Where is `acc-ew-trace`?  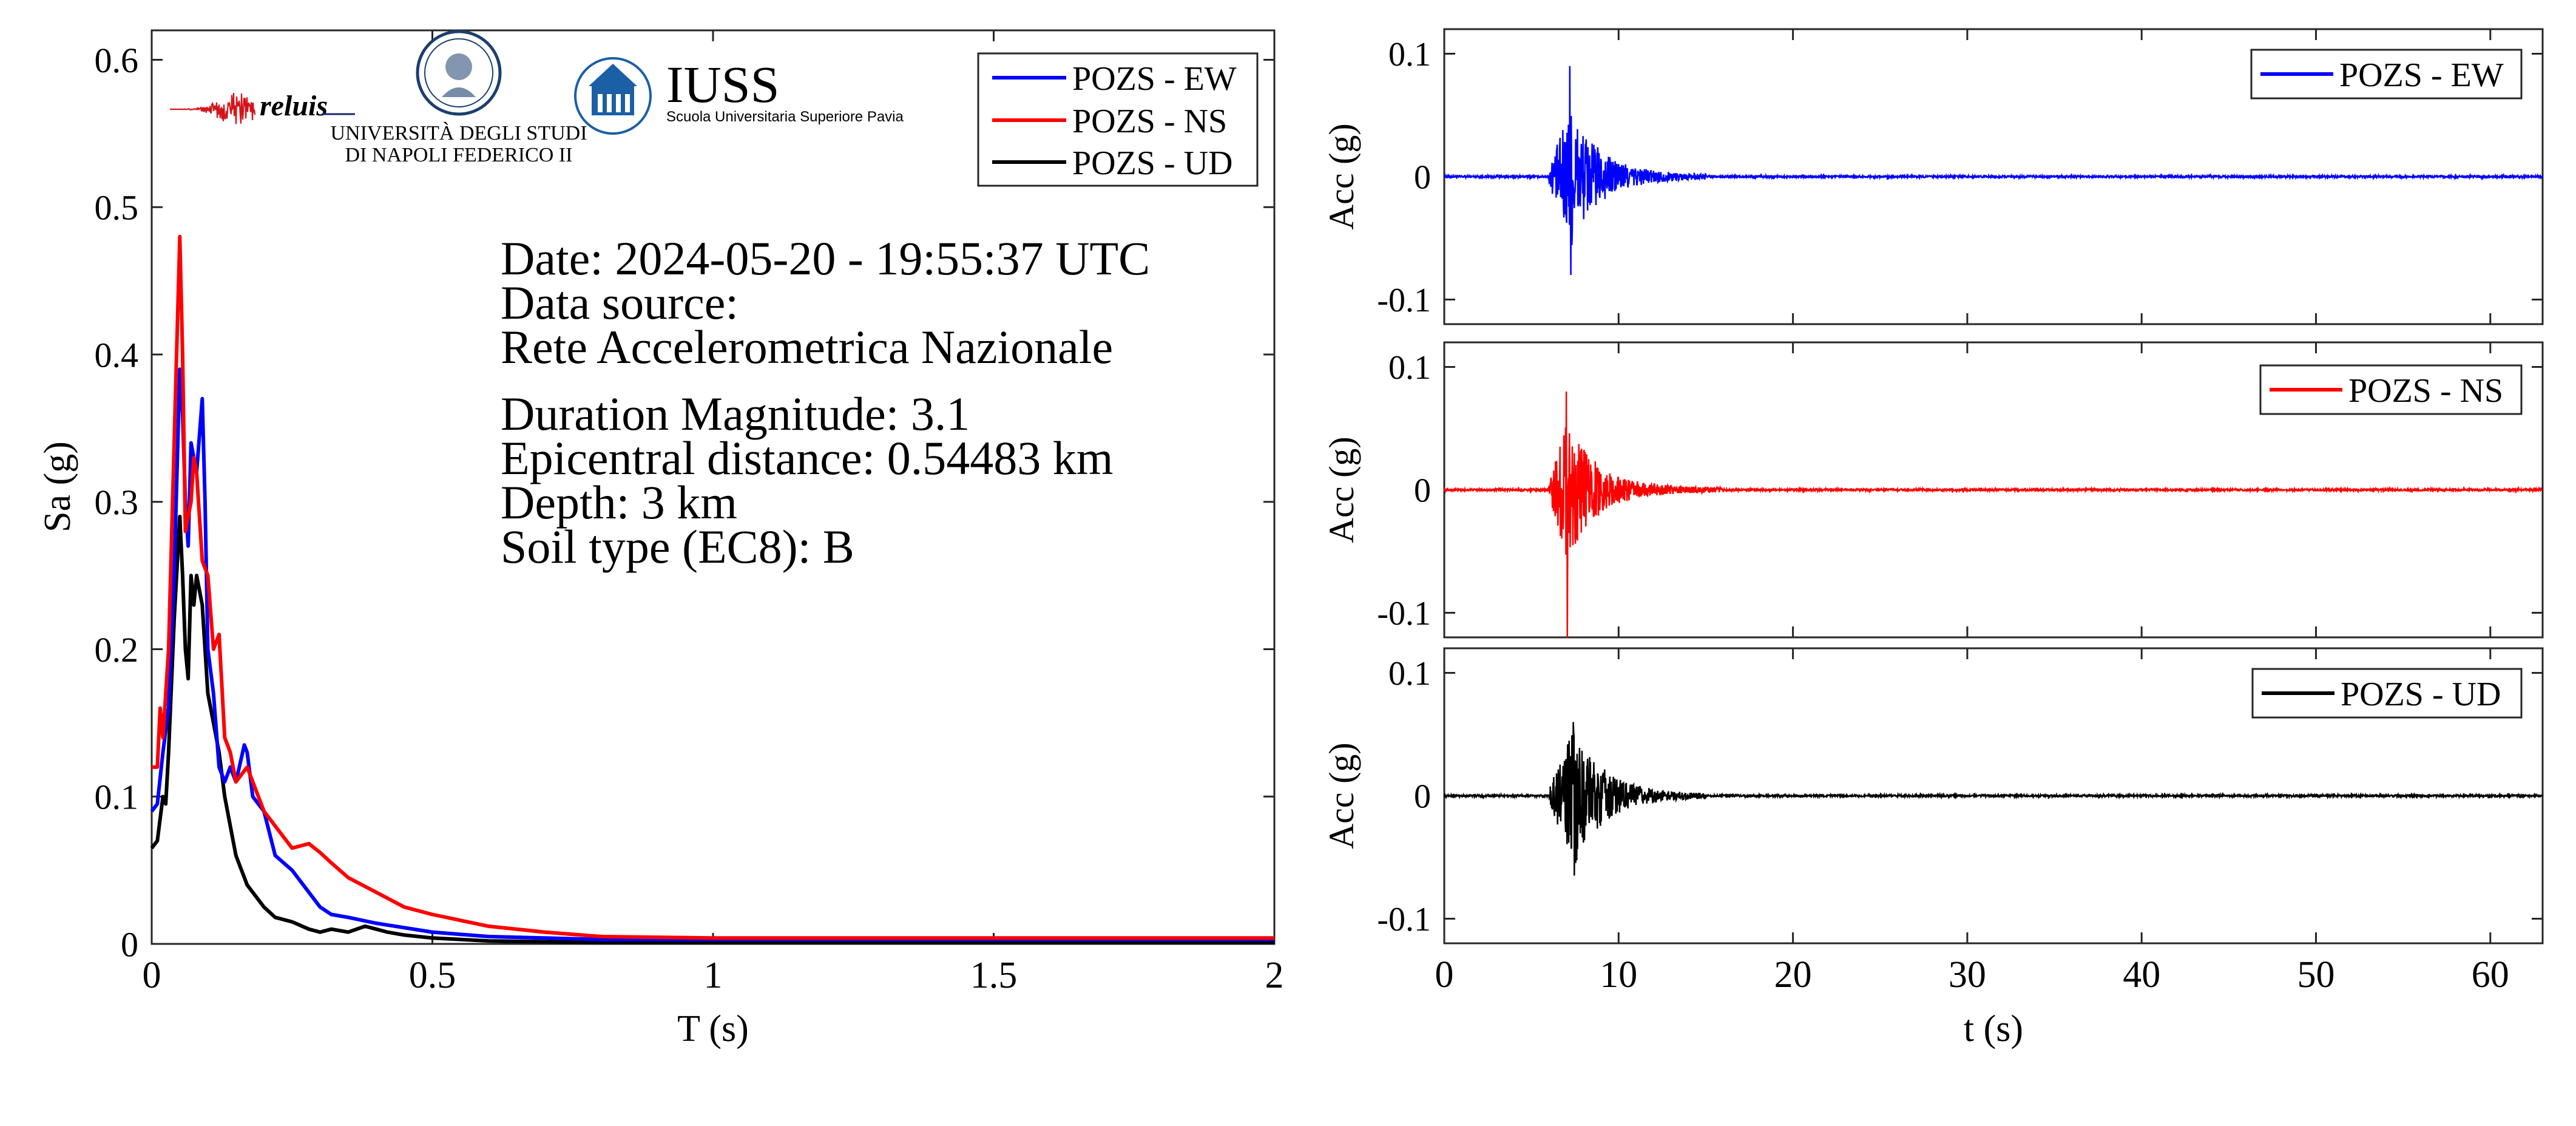 acc-ew-trace is located at coordinates (1993, 171).